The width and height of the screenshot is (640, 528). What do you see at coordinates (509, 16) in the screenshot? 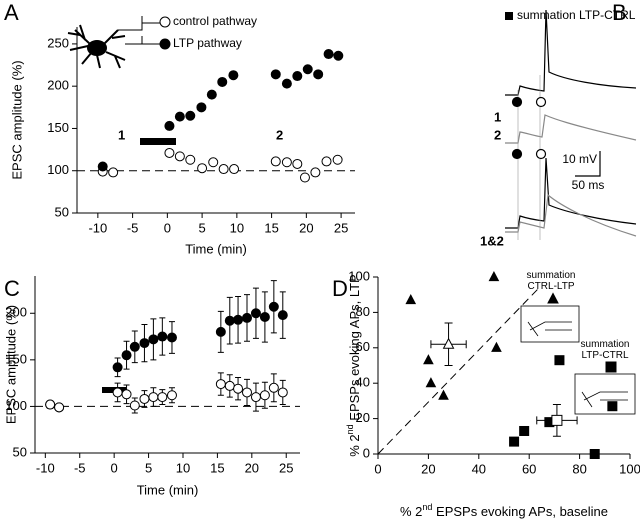
I see `legend-swatch` at bounding box center [509, 16].